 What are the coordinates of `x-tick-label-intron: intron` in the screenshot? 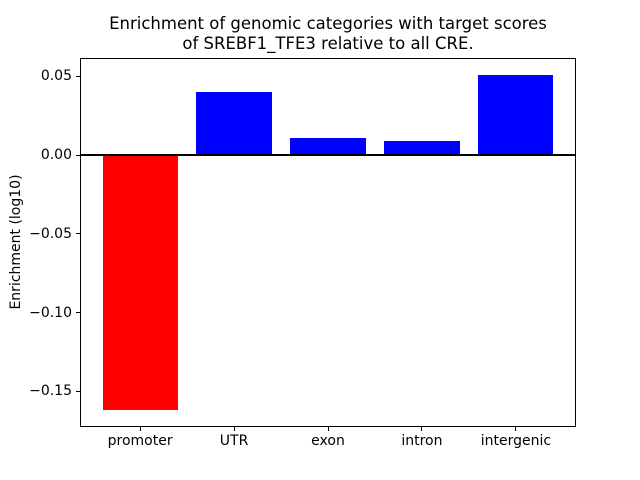 It's located at (422, 441).